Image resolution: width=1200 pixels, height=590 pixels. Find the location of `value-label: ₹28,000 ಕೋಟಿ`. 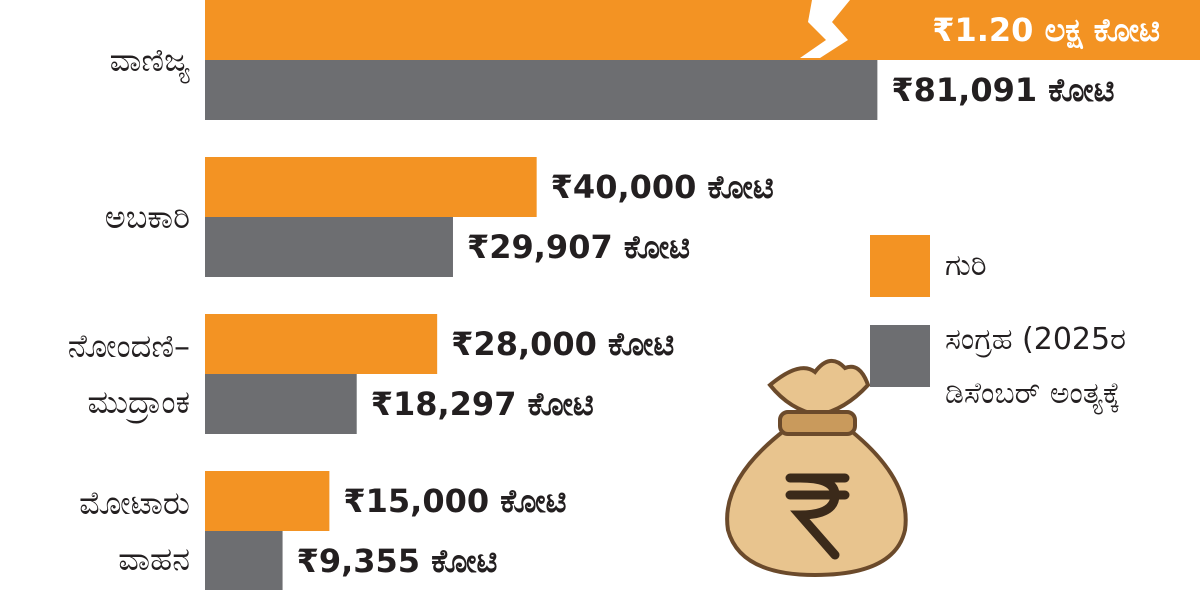

value-label: ₹28,000 ಕೋಟಿ is located at coordinates (562, 344).